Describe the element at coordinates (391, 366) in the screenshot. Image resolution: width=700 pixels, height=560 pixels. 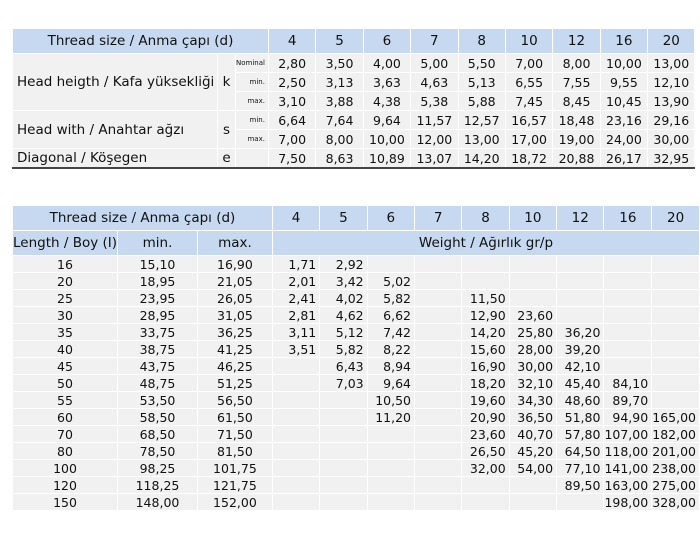
I see `weight-cell: 8,94` at that location.